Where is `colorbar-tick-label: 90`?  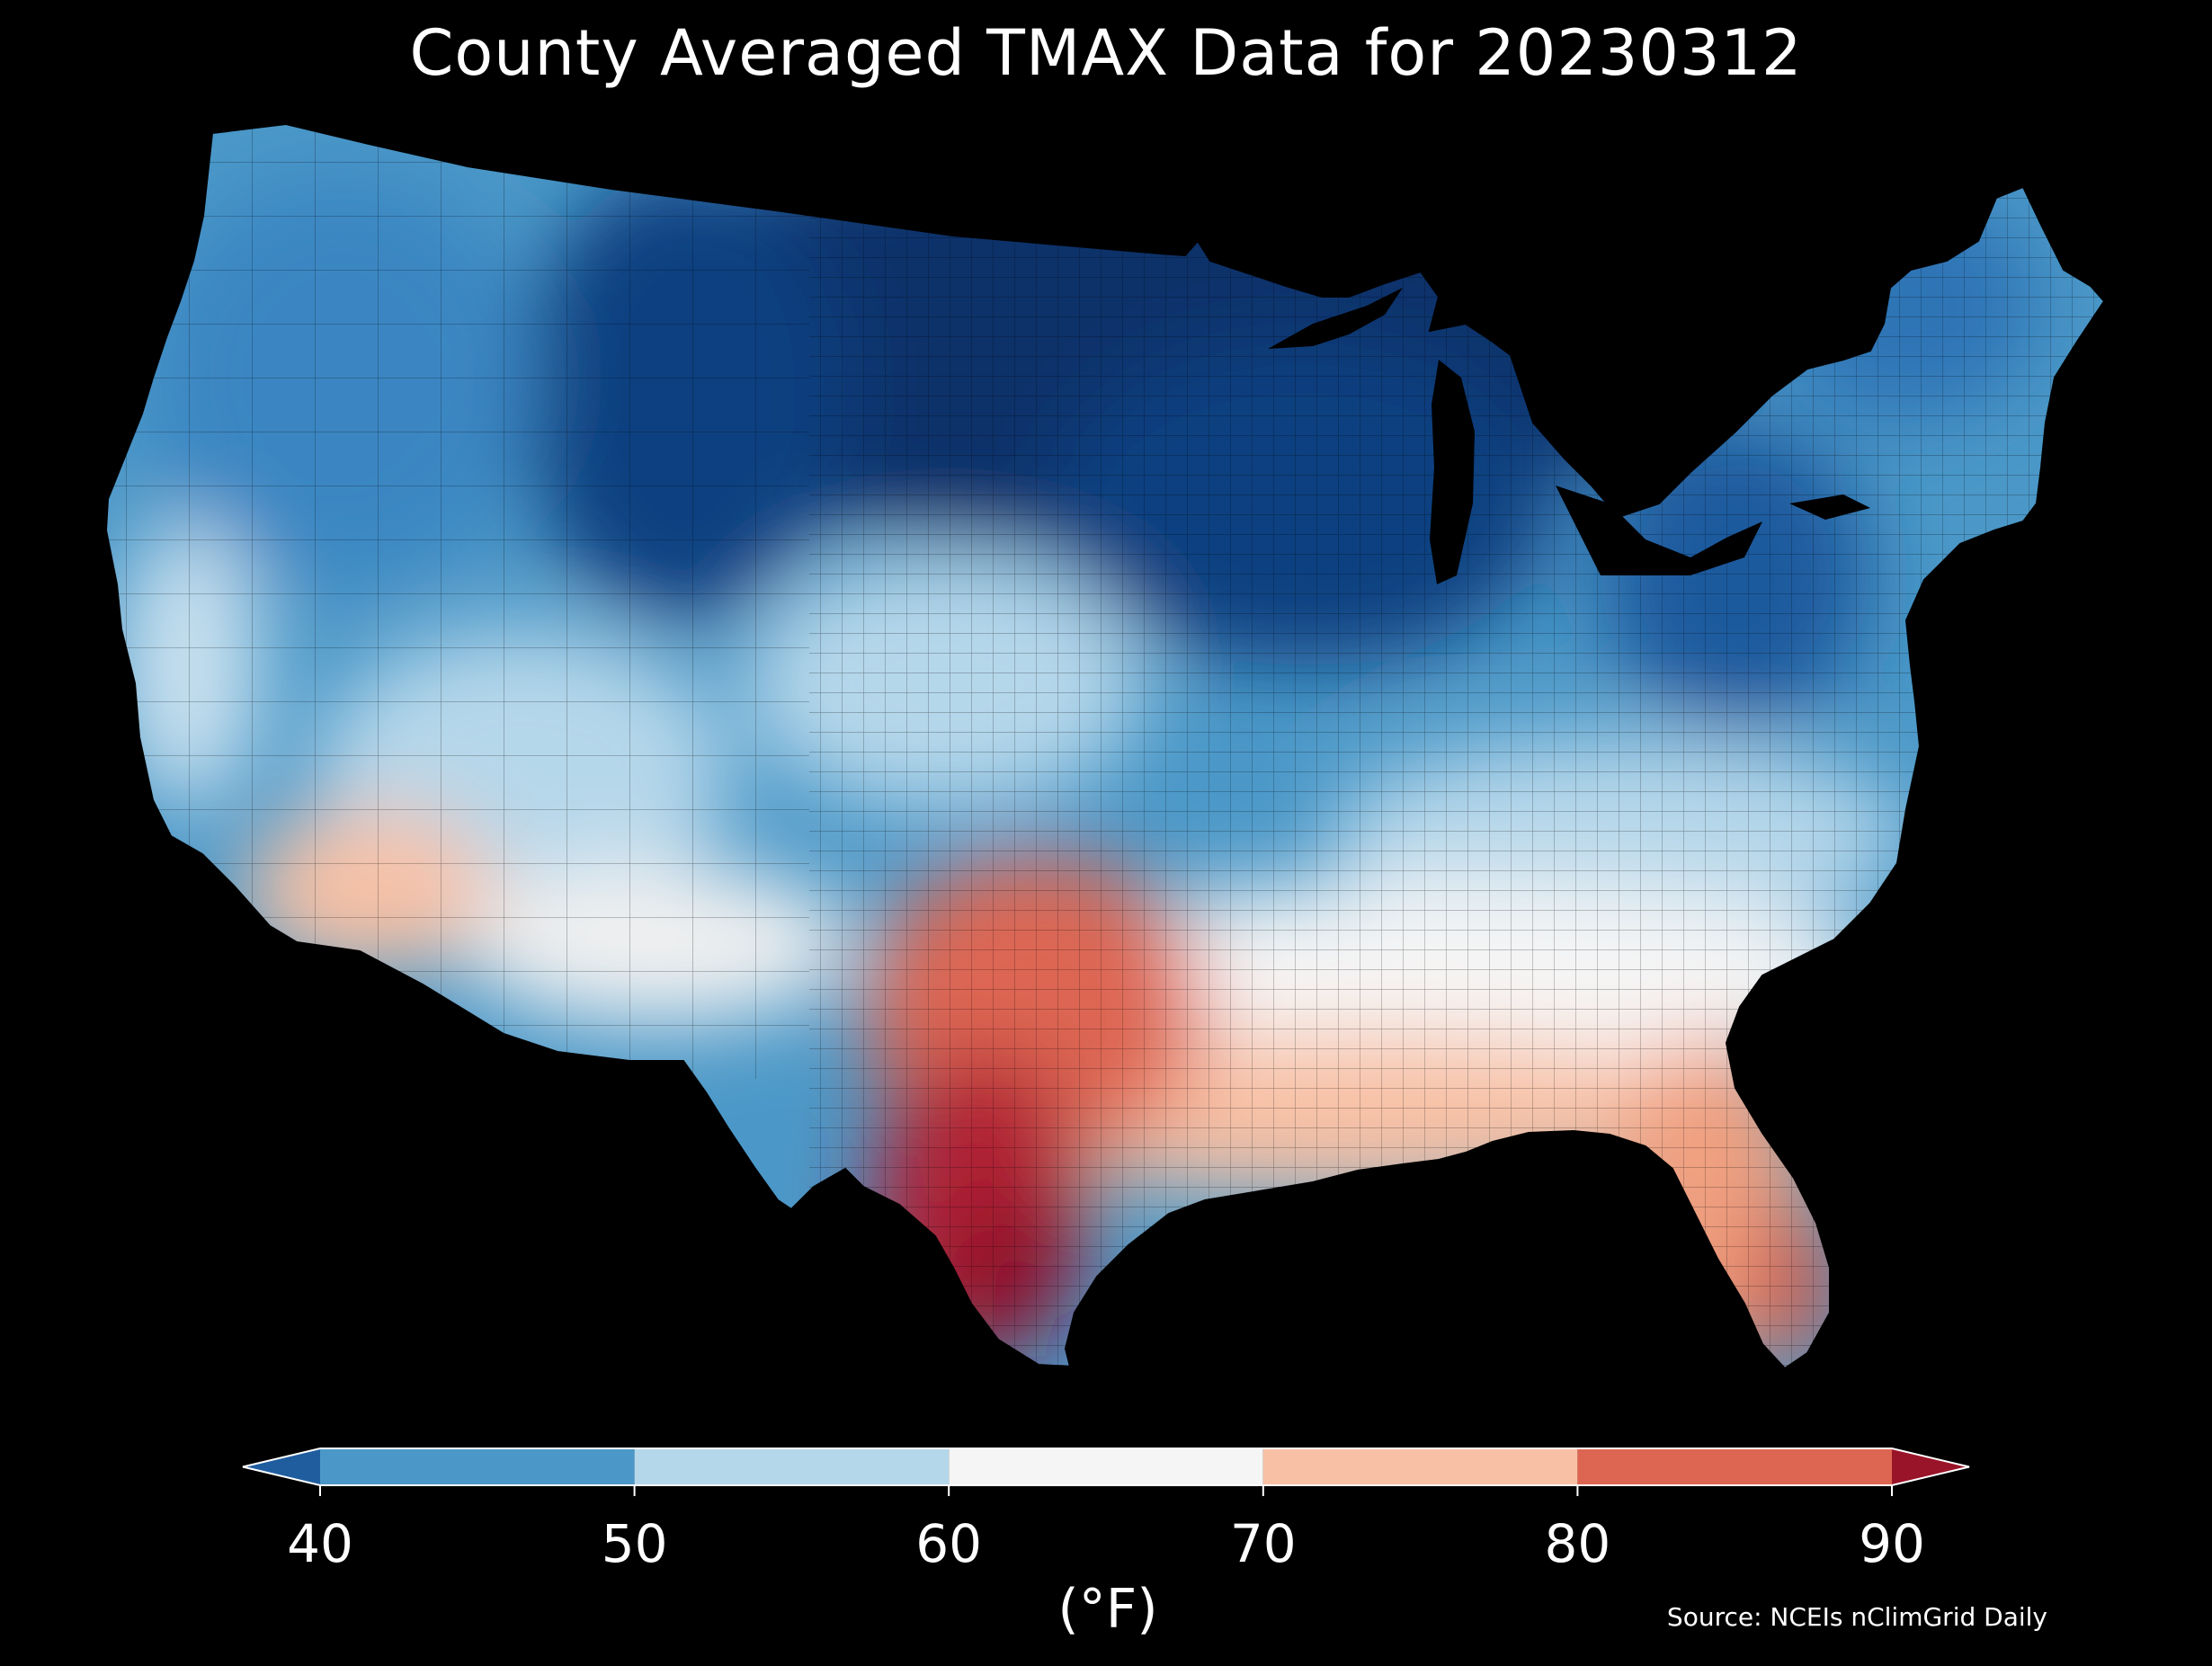 colorbar-tick-label: 90 is located at coordinates (1892, 1543).